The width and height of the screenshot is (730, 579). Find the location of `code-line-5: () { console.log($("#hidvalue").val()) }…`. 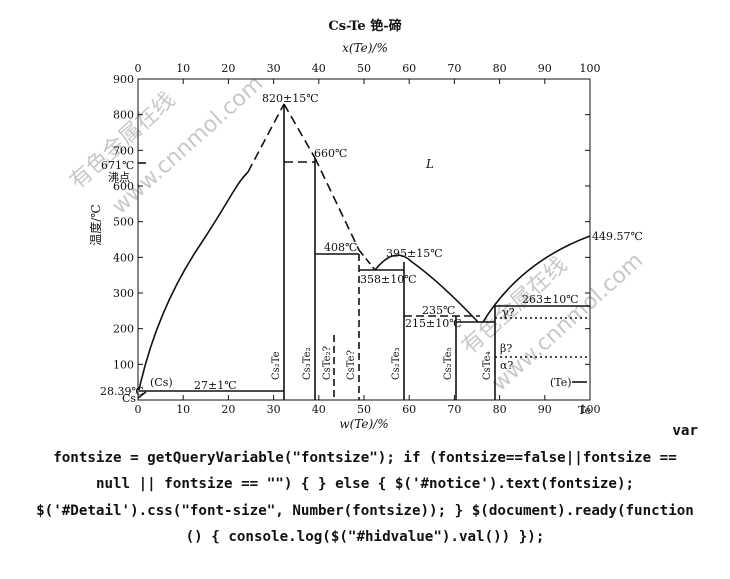

code-line-5: () { console.log($("#hidvalue").val()) }… is located at coordinates (365, 537).